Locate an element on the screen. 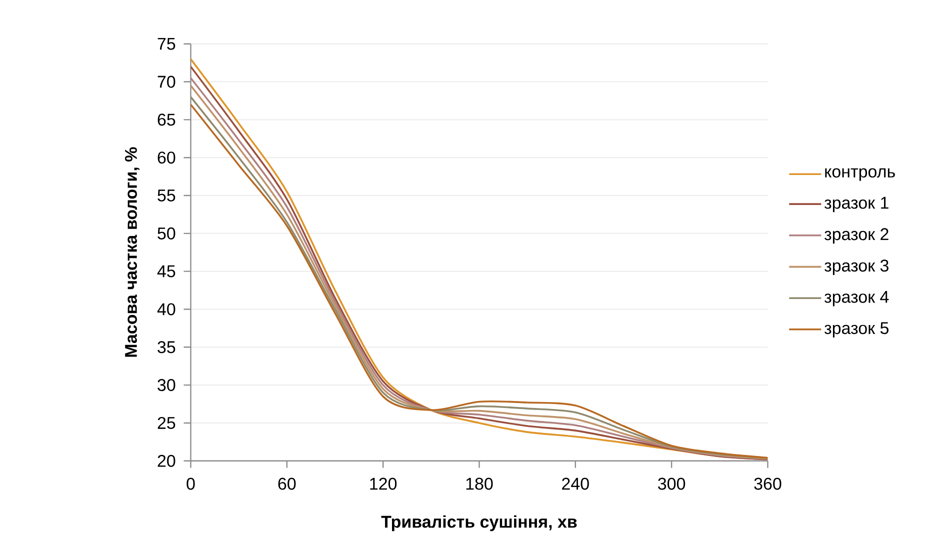 This screenshot has width=933, height=542. y-tick-label: 45 is located at coordinates (166, 271).